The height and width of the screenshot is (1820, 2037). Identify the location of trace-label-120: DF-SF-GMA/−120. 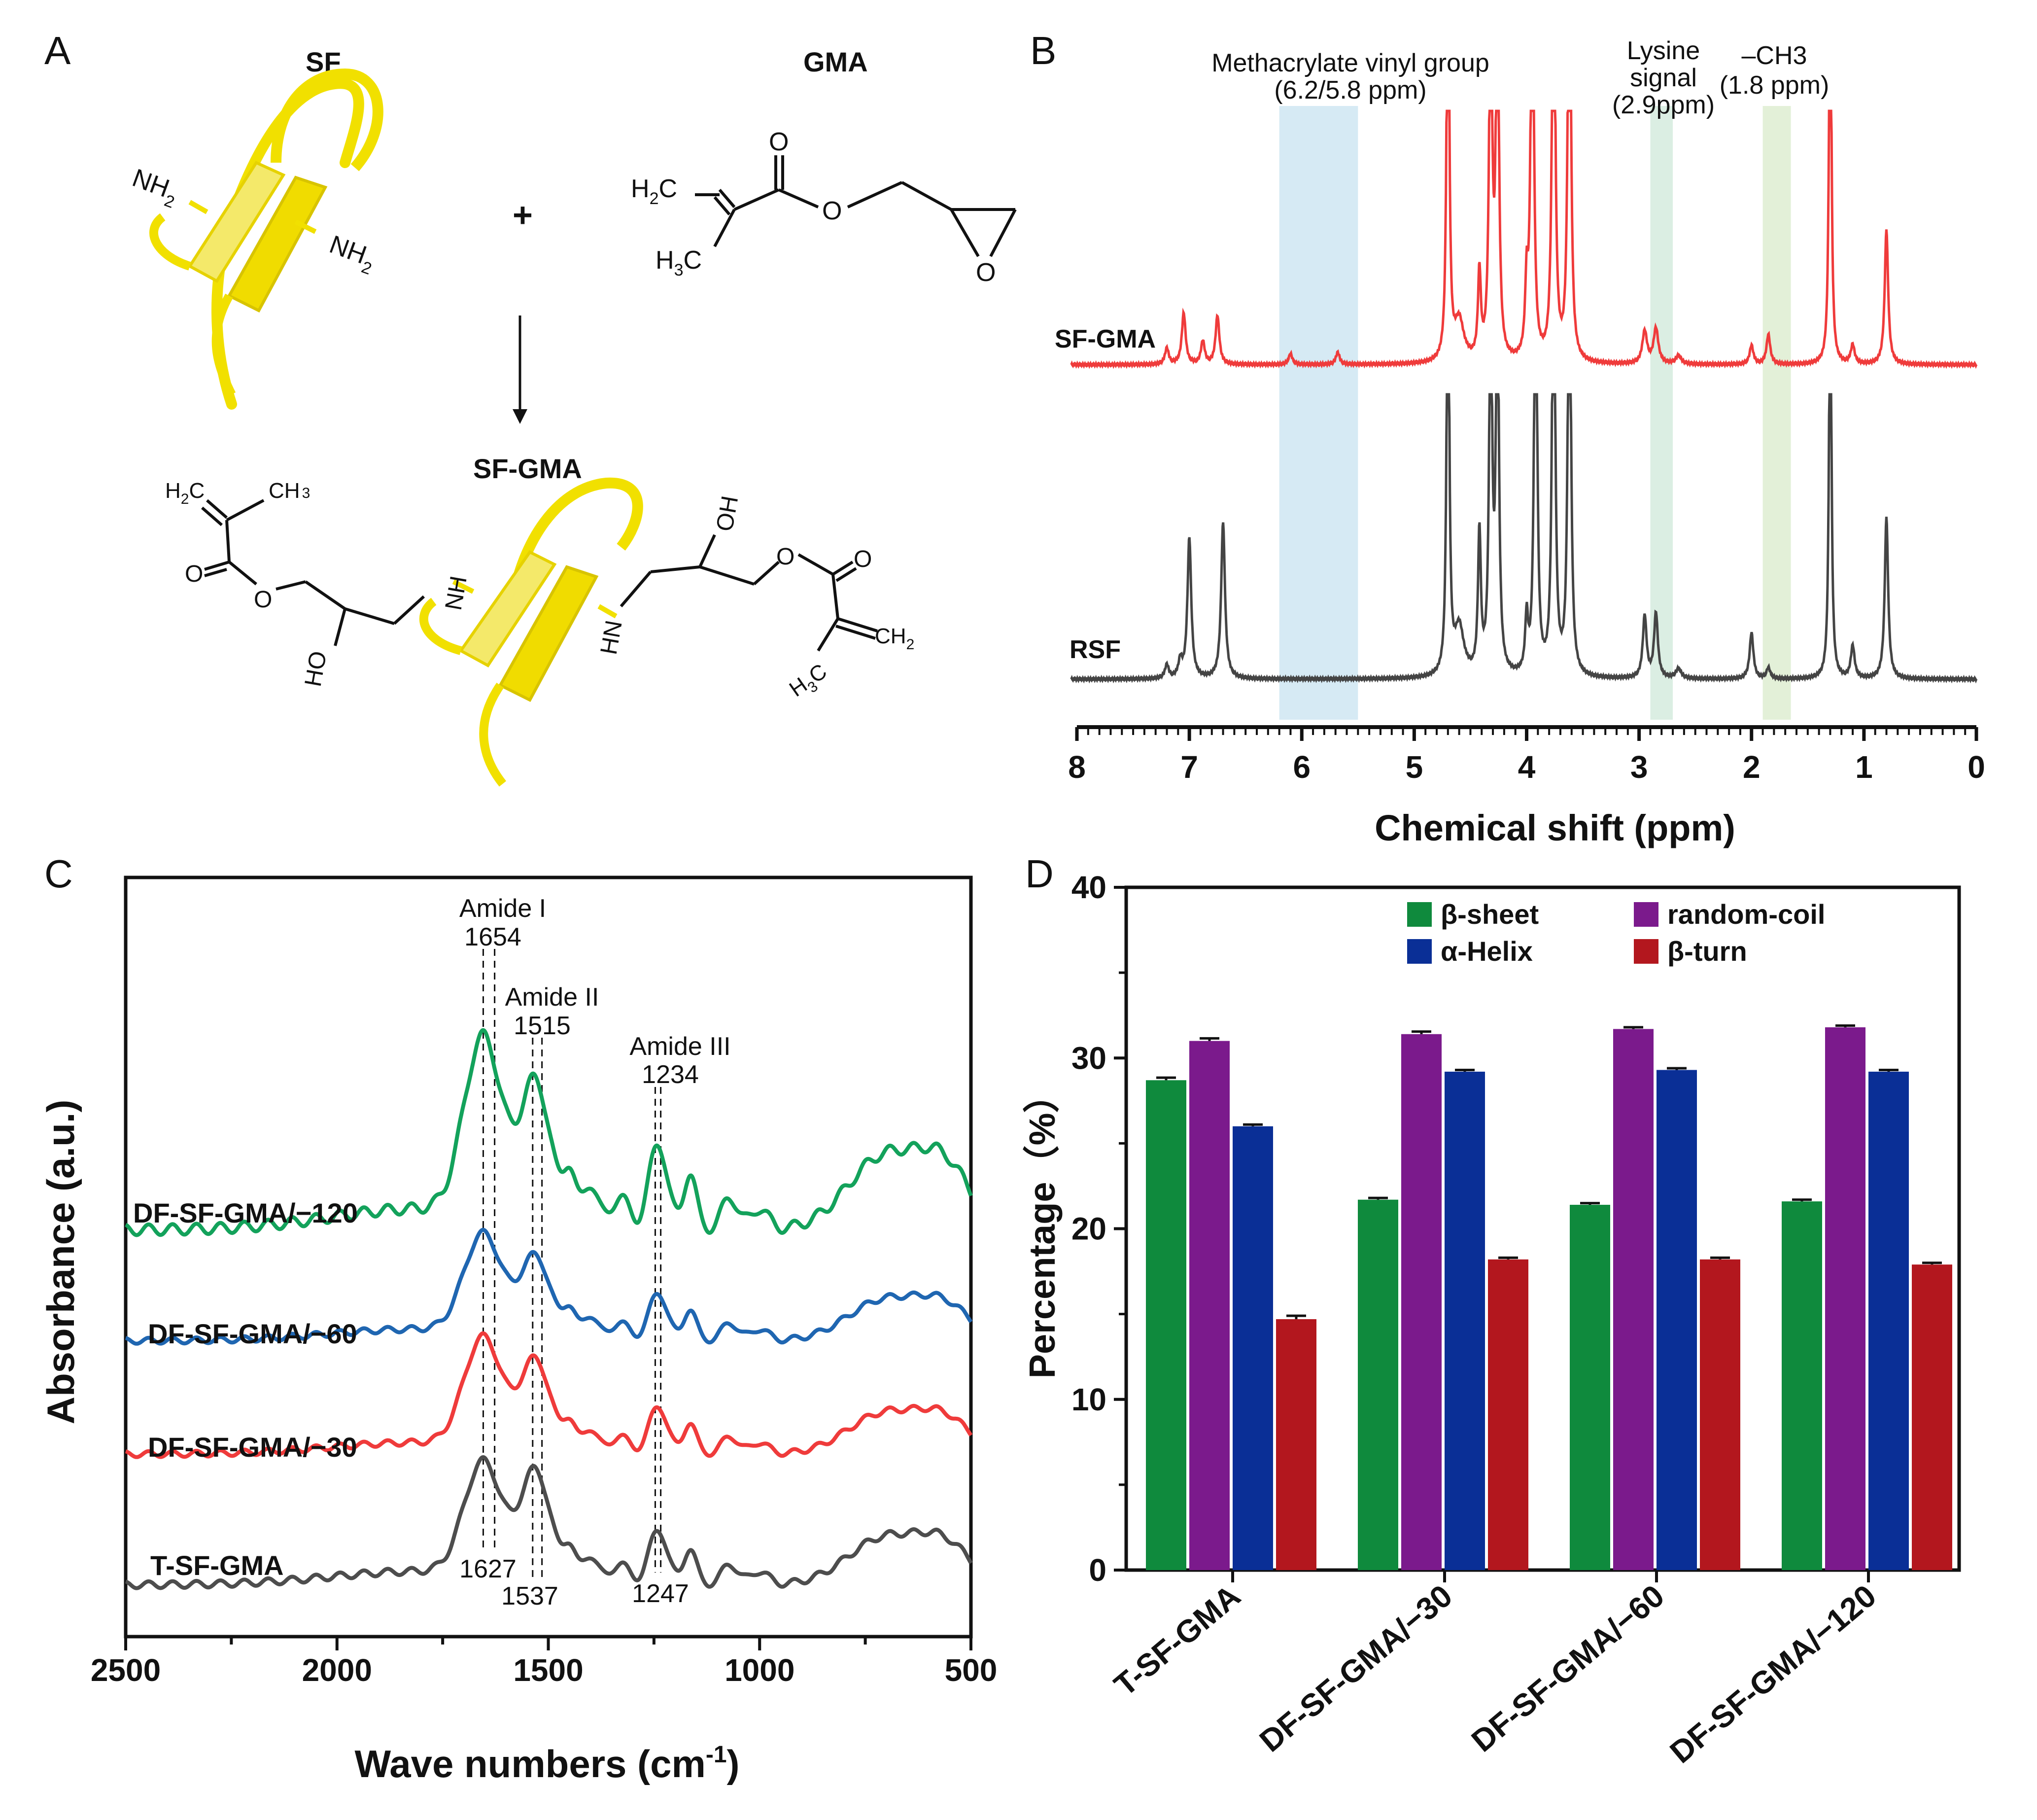
(245, 1212).